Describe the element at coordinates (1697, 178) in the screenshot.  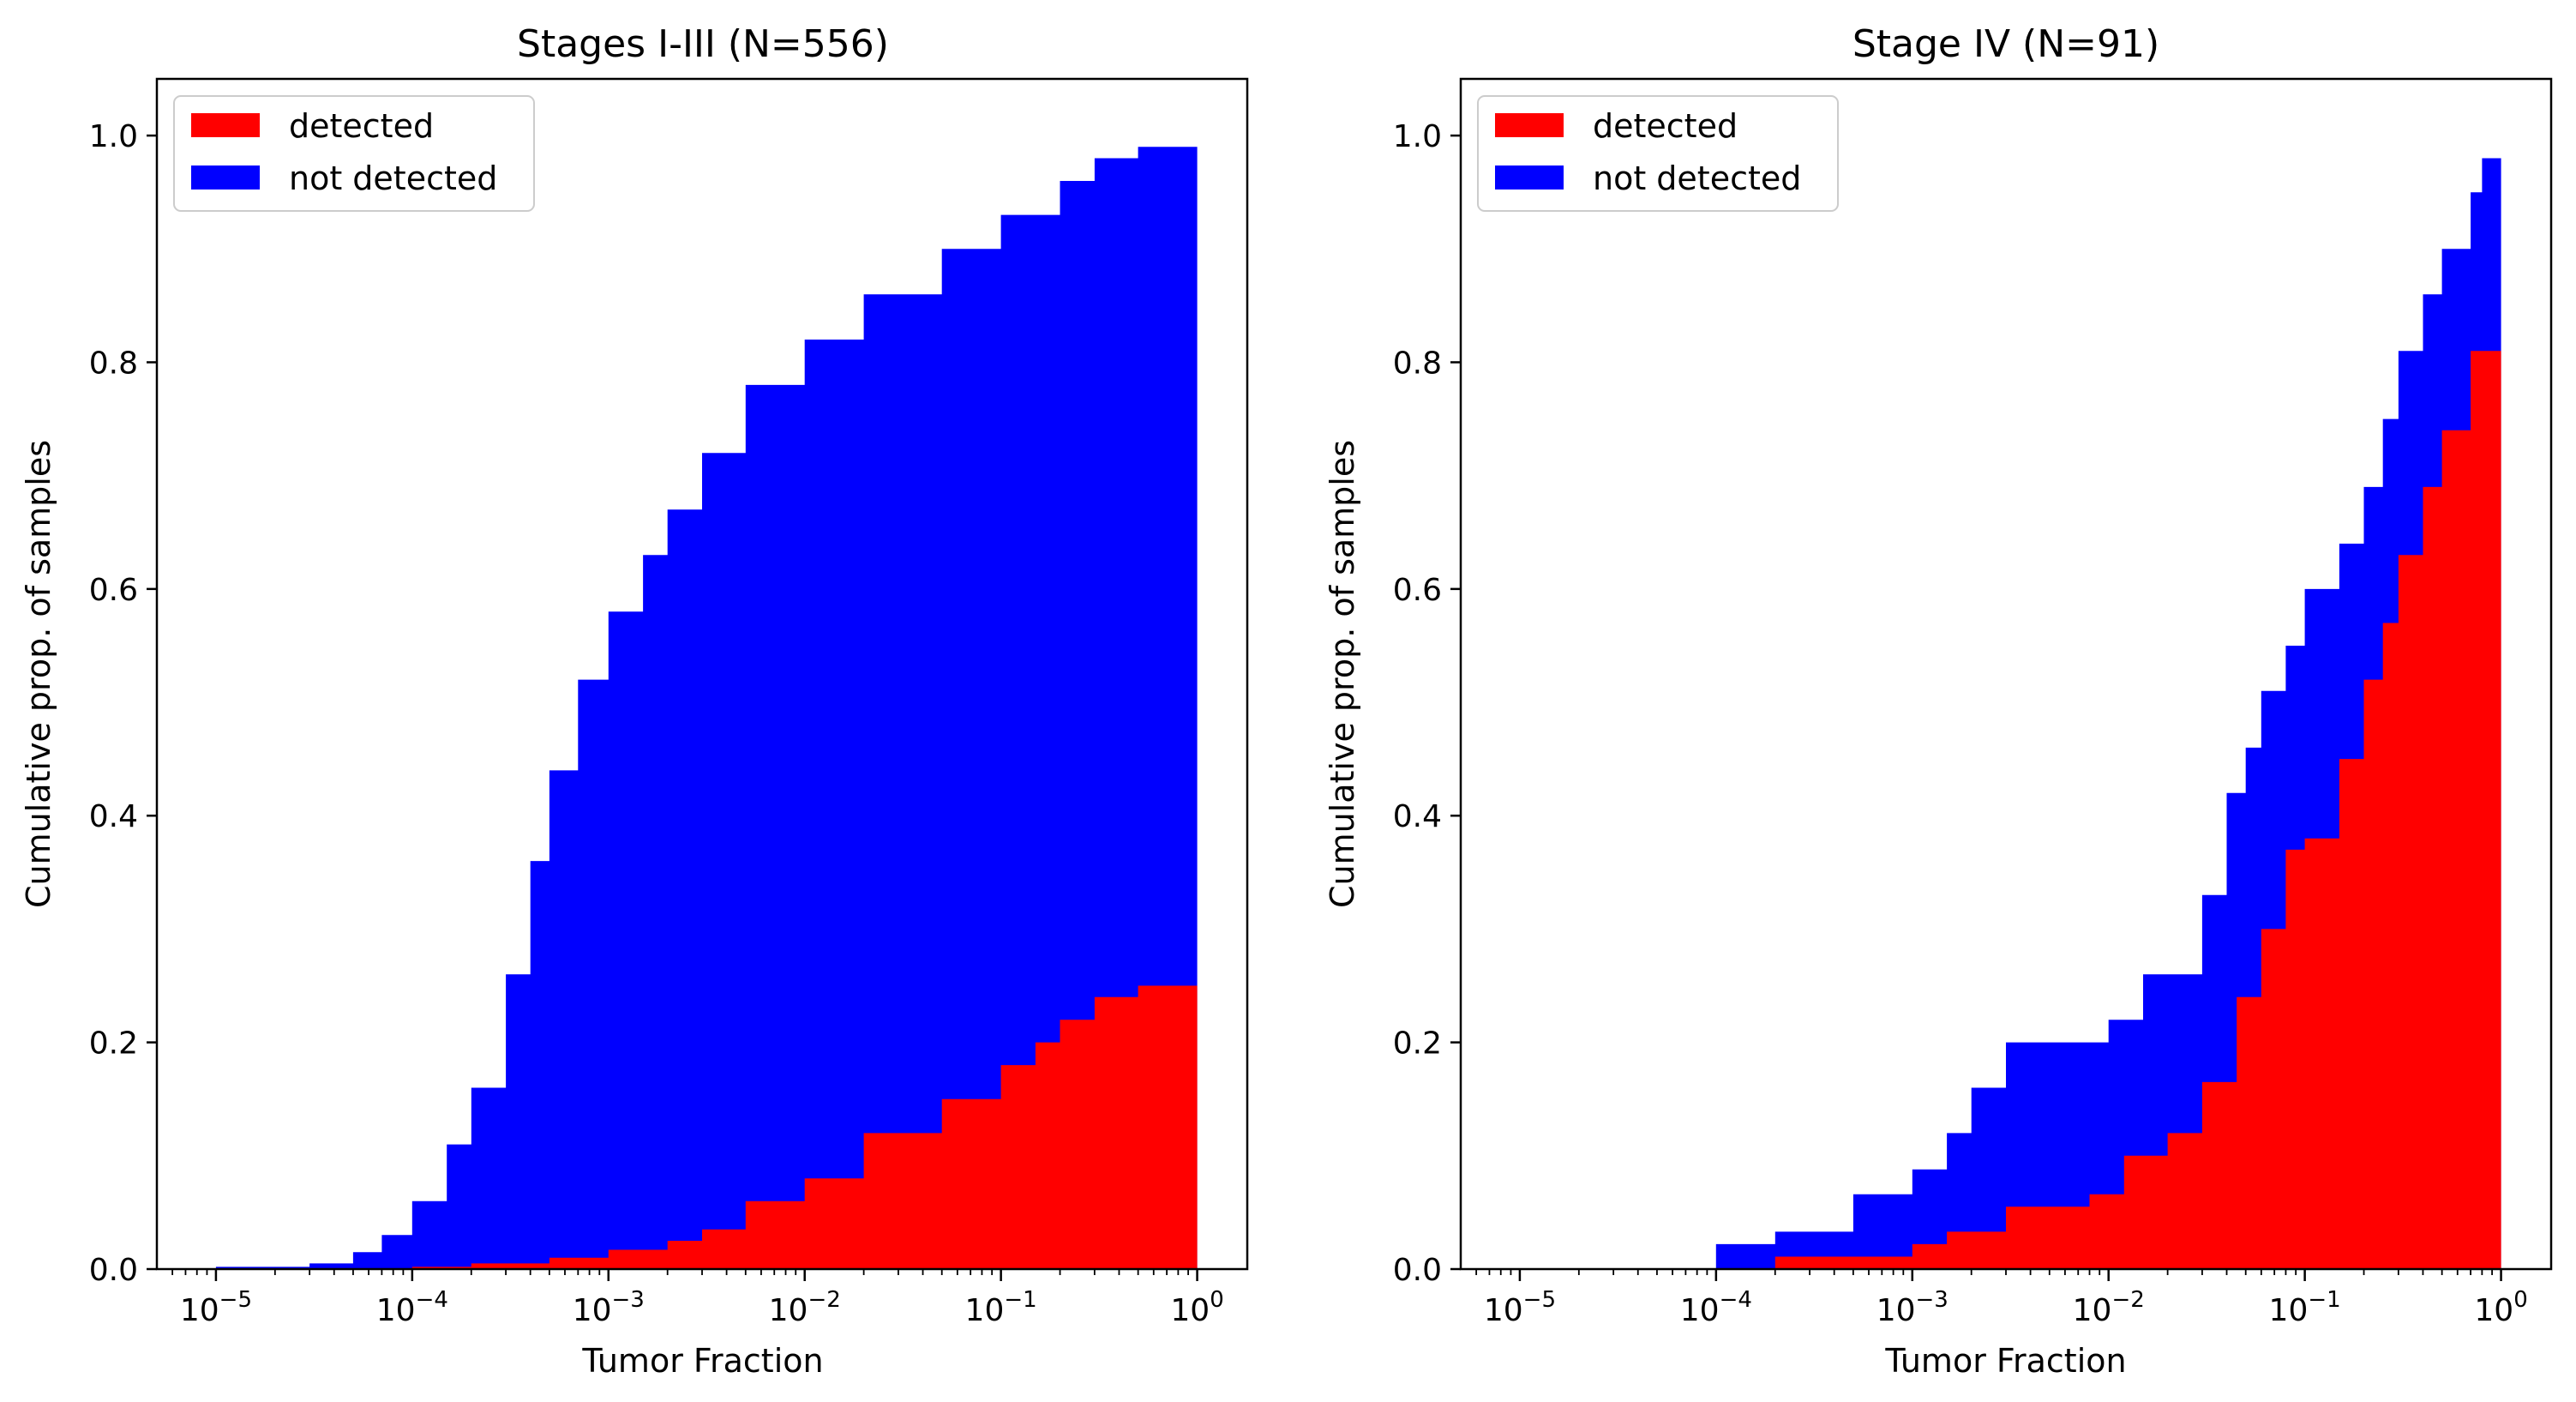
I see `panel-2-legend-label-not-detected: not detected` at that location.